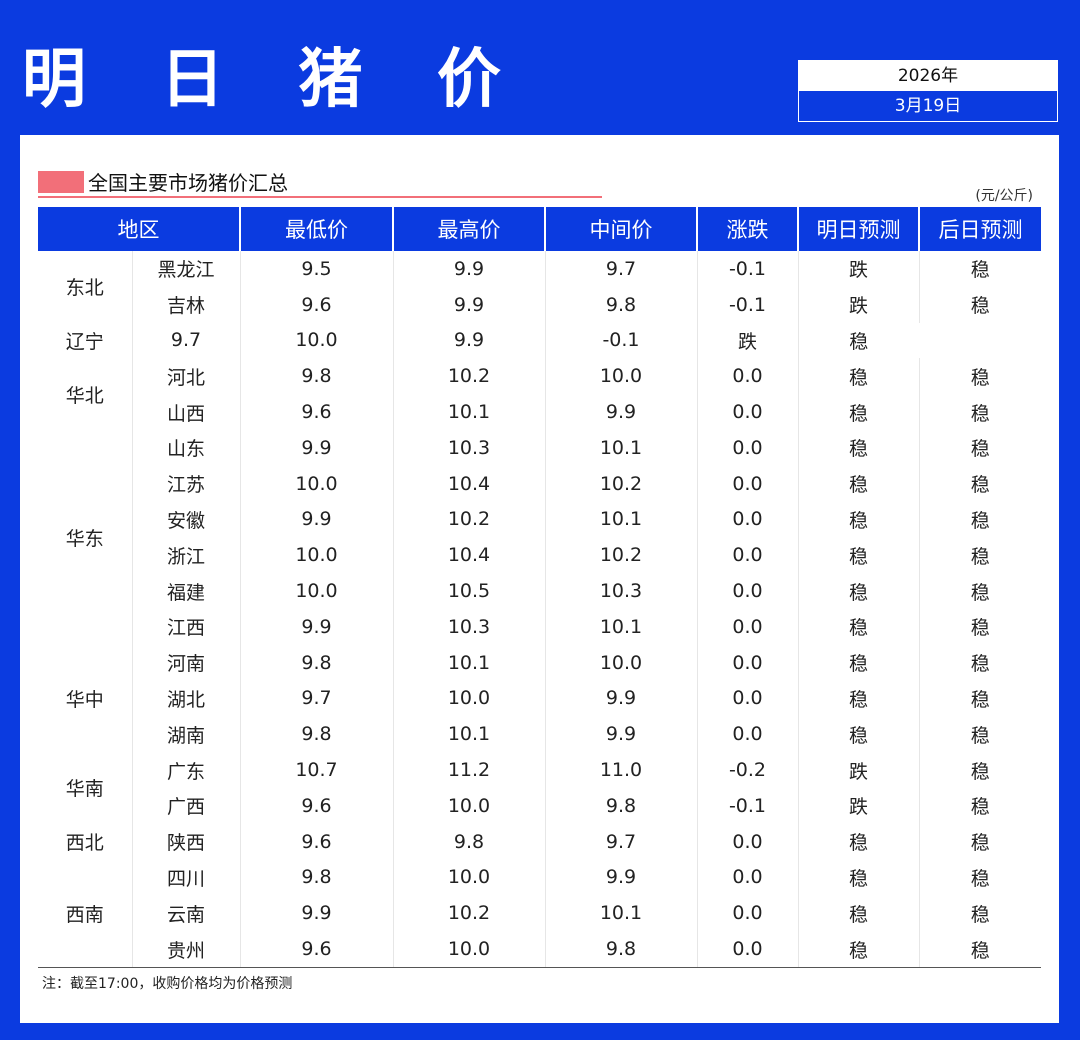 The height and width of the screenshot is (1040, 1080). I want to click on date-day: 3月19日, so click(928, 106).